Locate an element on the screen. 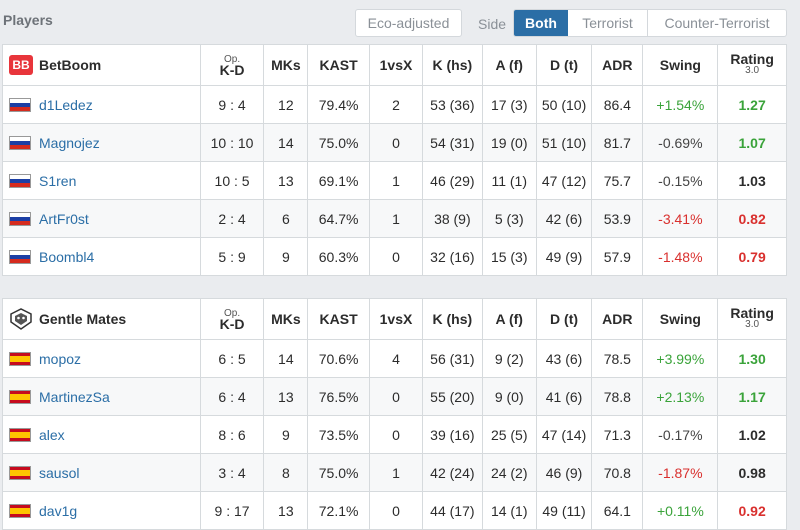 Image resolution: width=800 pixels, height=530 pixels. section-title: Players is located at coordinates (28, 20).